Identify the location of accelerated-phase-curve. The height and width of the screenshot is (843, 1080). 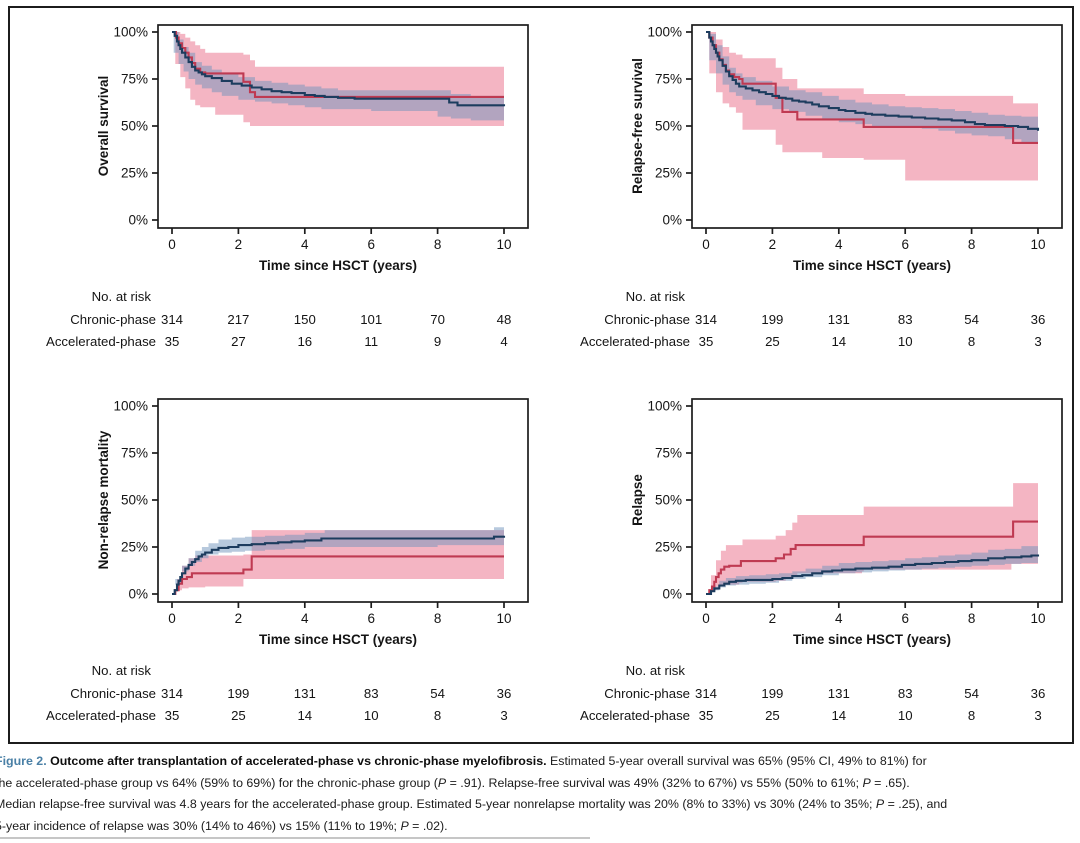
(872, 87).